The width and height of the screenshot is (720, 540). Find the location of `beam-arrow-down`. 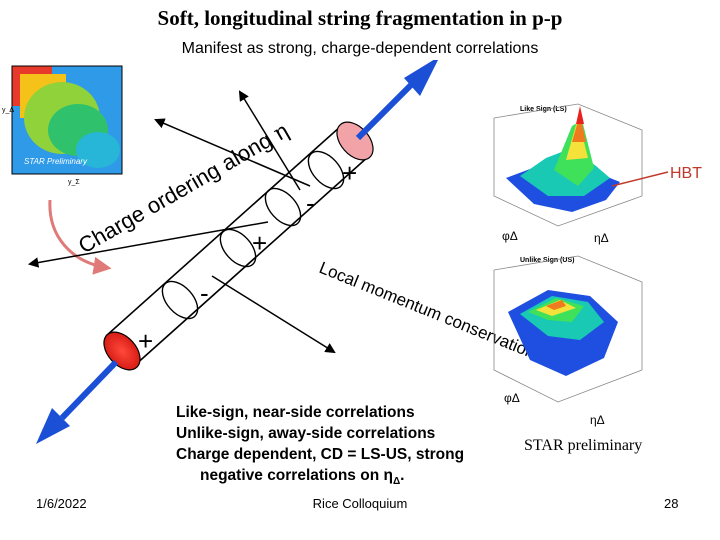

beam-arrow-down is located at coordinates (89, 390).